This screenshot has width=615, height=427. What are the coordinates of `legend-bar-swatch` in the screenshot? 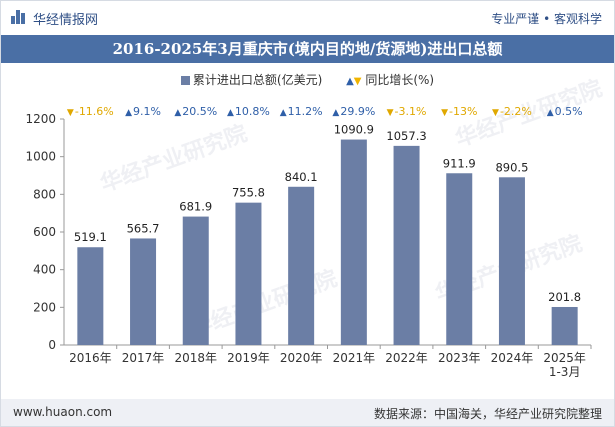 It's located at (185, 80).